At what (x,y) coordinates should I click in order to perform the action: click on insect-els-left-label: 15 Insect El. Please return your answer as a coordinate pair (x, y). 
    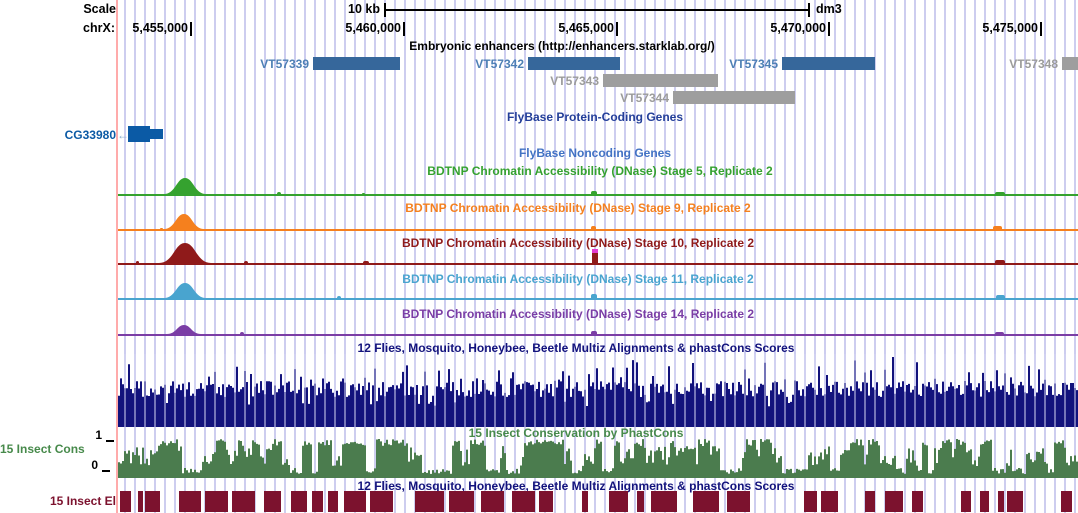
    Looking at the image, I should click on (82, 501).